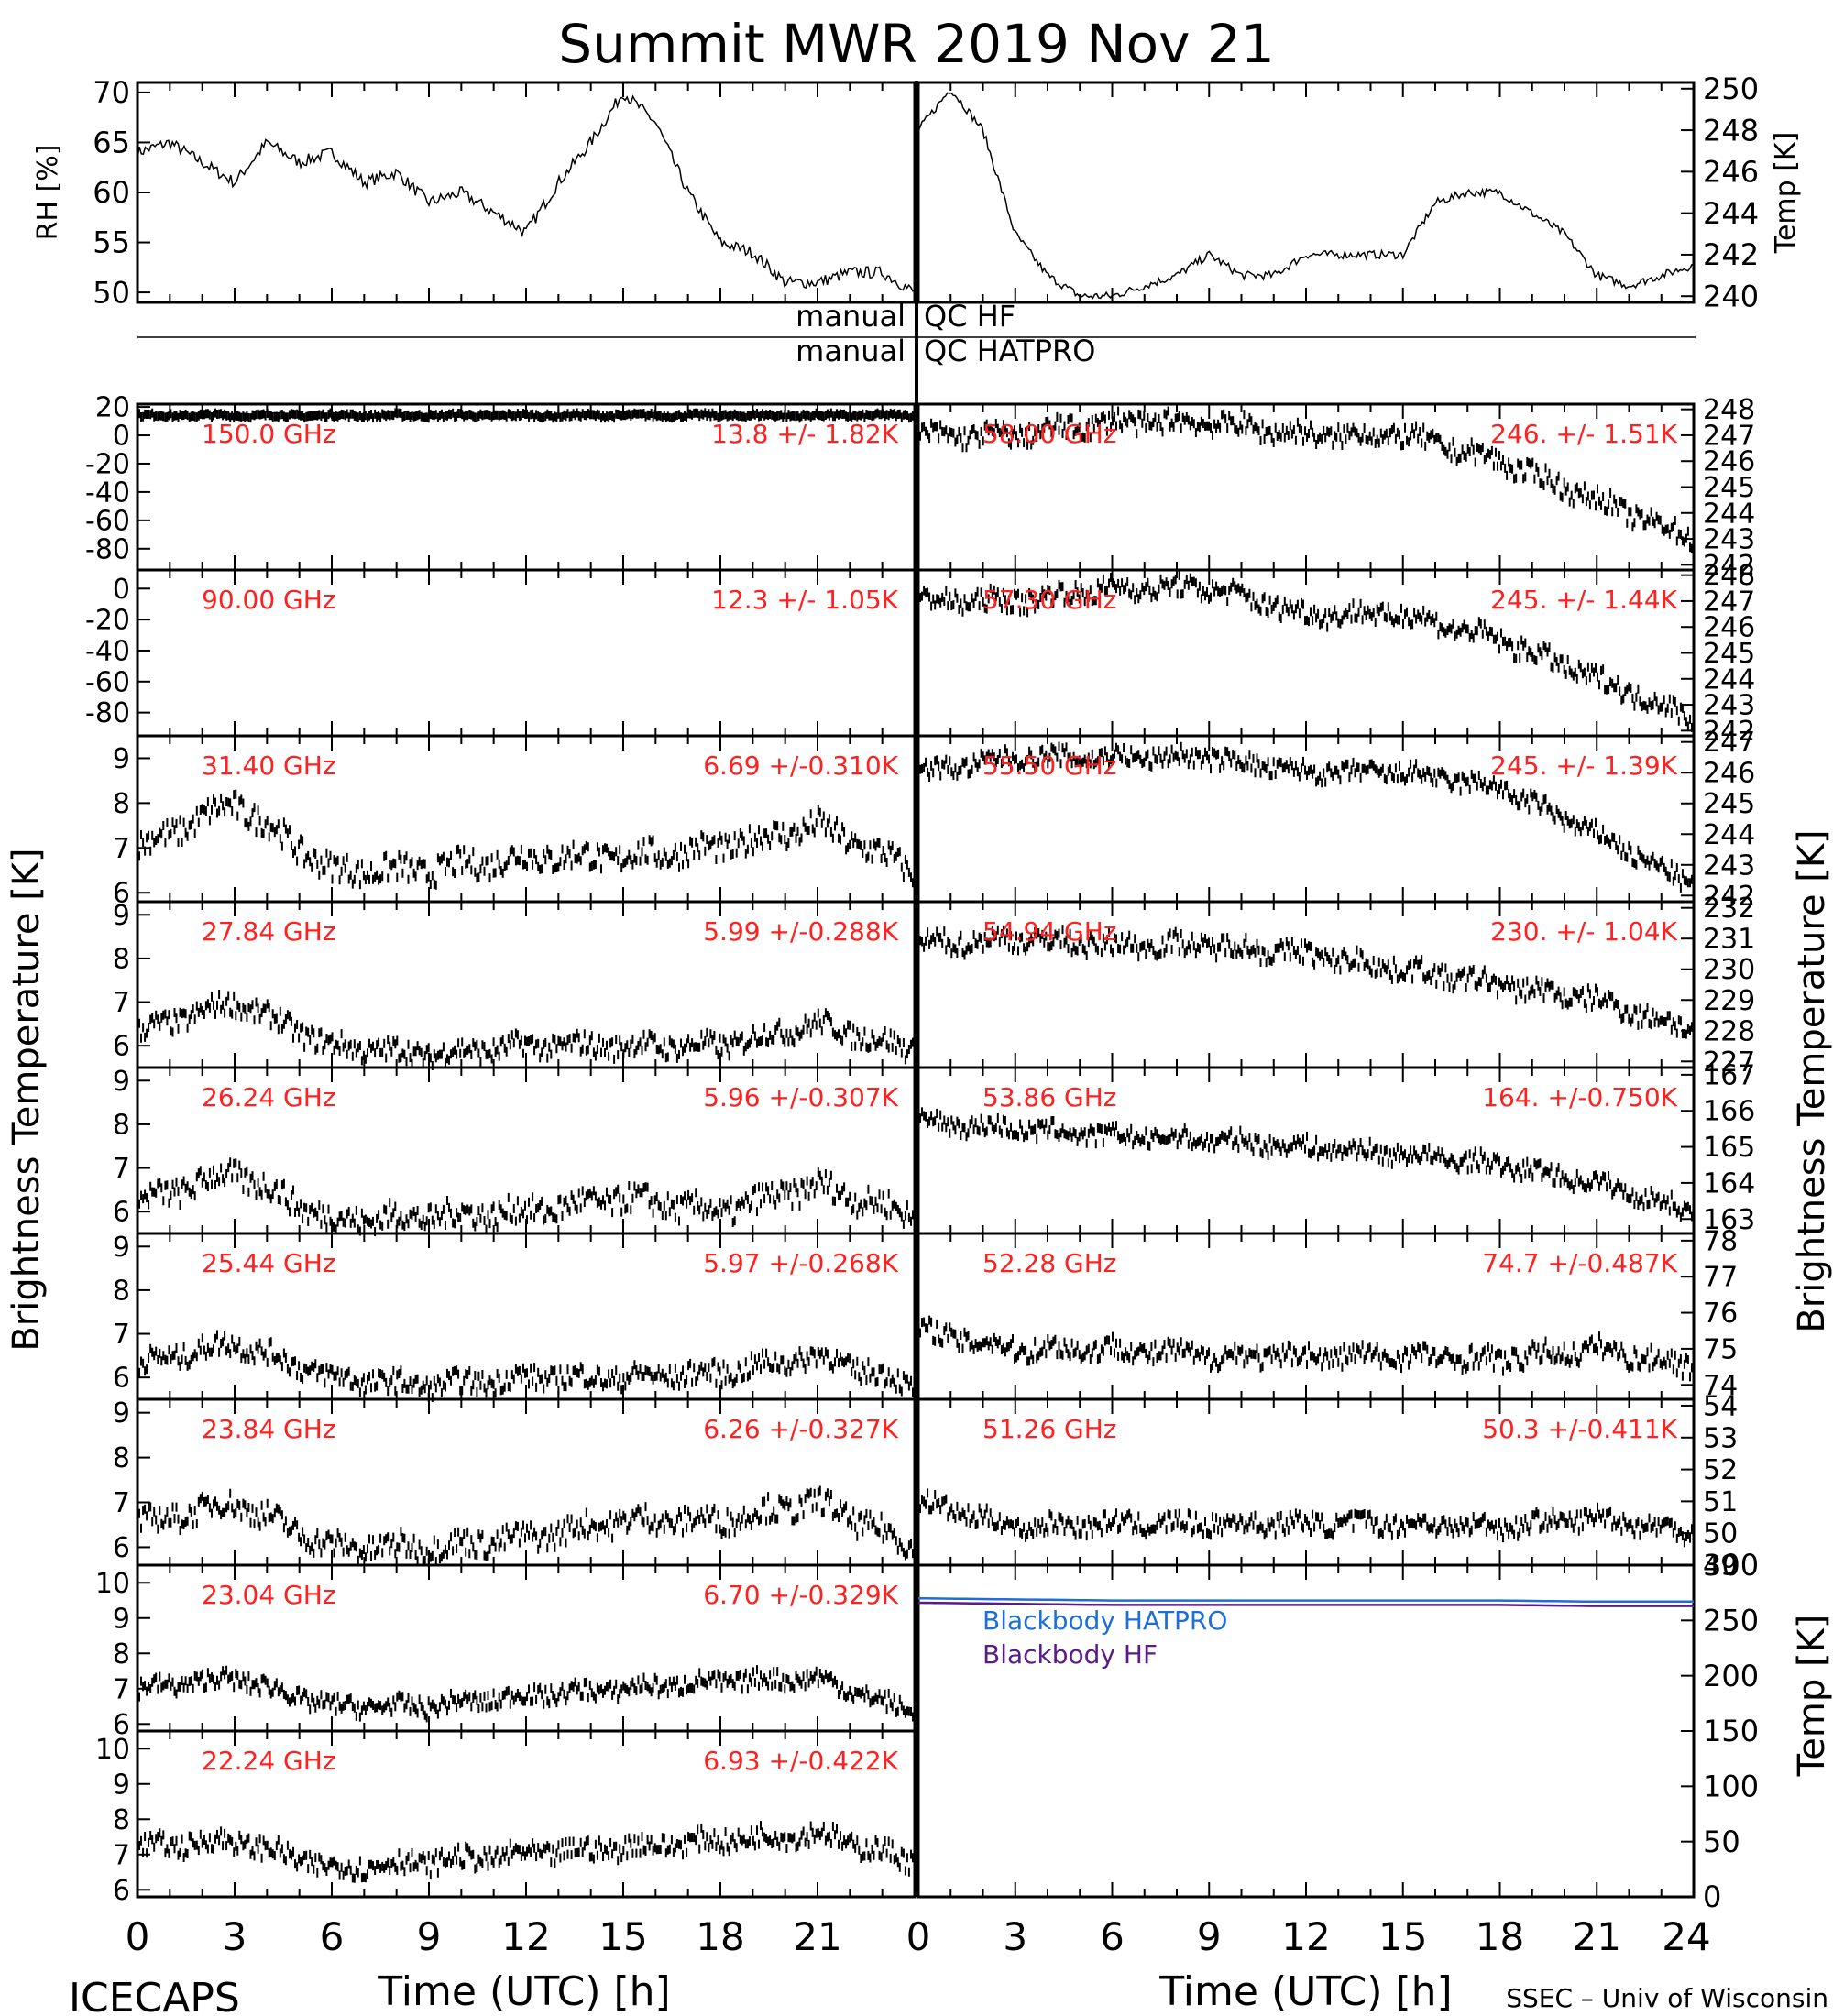 This screenshot has width=1833, height=2016. What do you see at coordinates (1049, 434) in the screenshot?
I see `panel-58-00-freq-label: 58.00 GHz` at bounding box center [1049, 434].